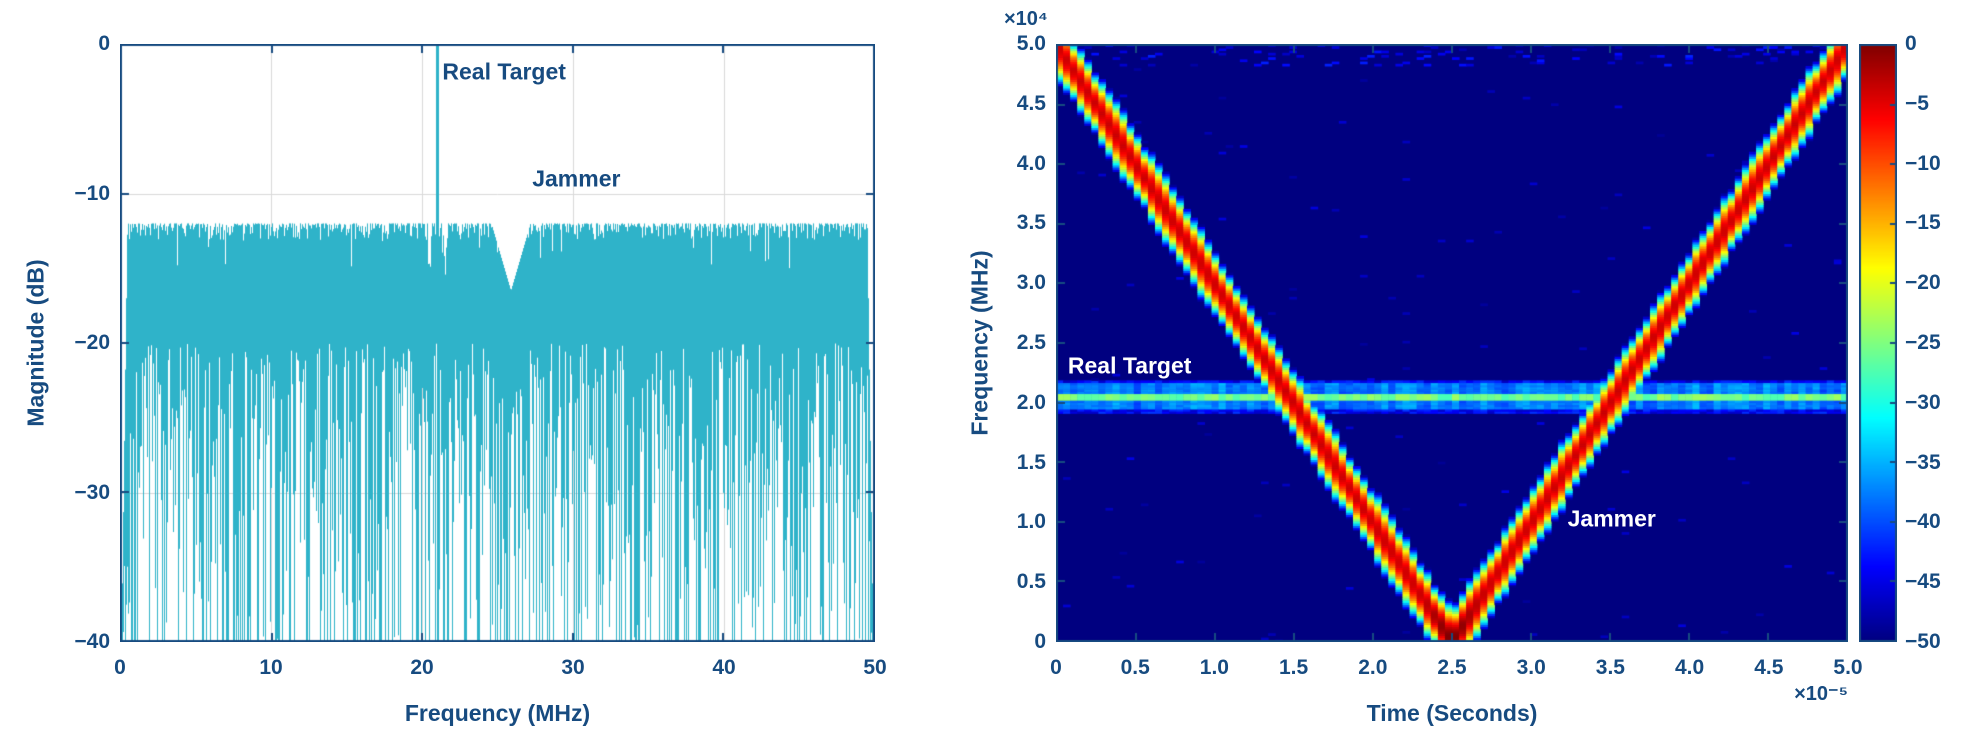  What do you see at coordinates (576, 178) in the screenshot?
I see `annotation-jammer-spectrum: Jammer` at bounding box center [576, 178].